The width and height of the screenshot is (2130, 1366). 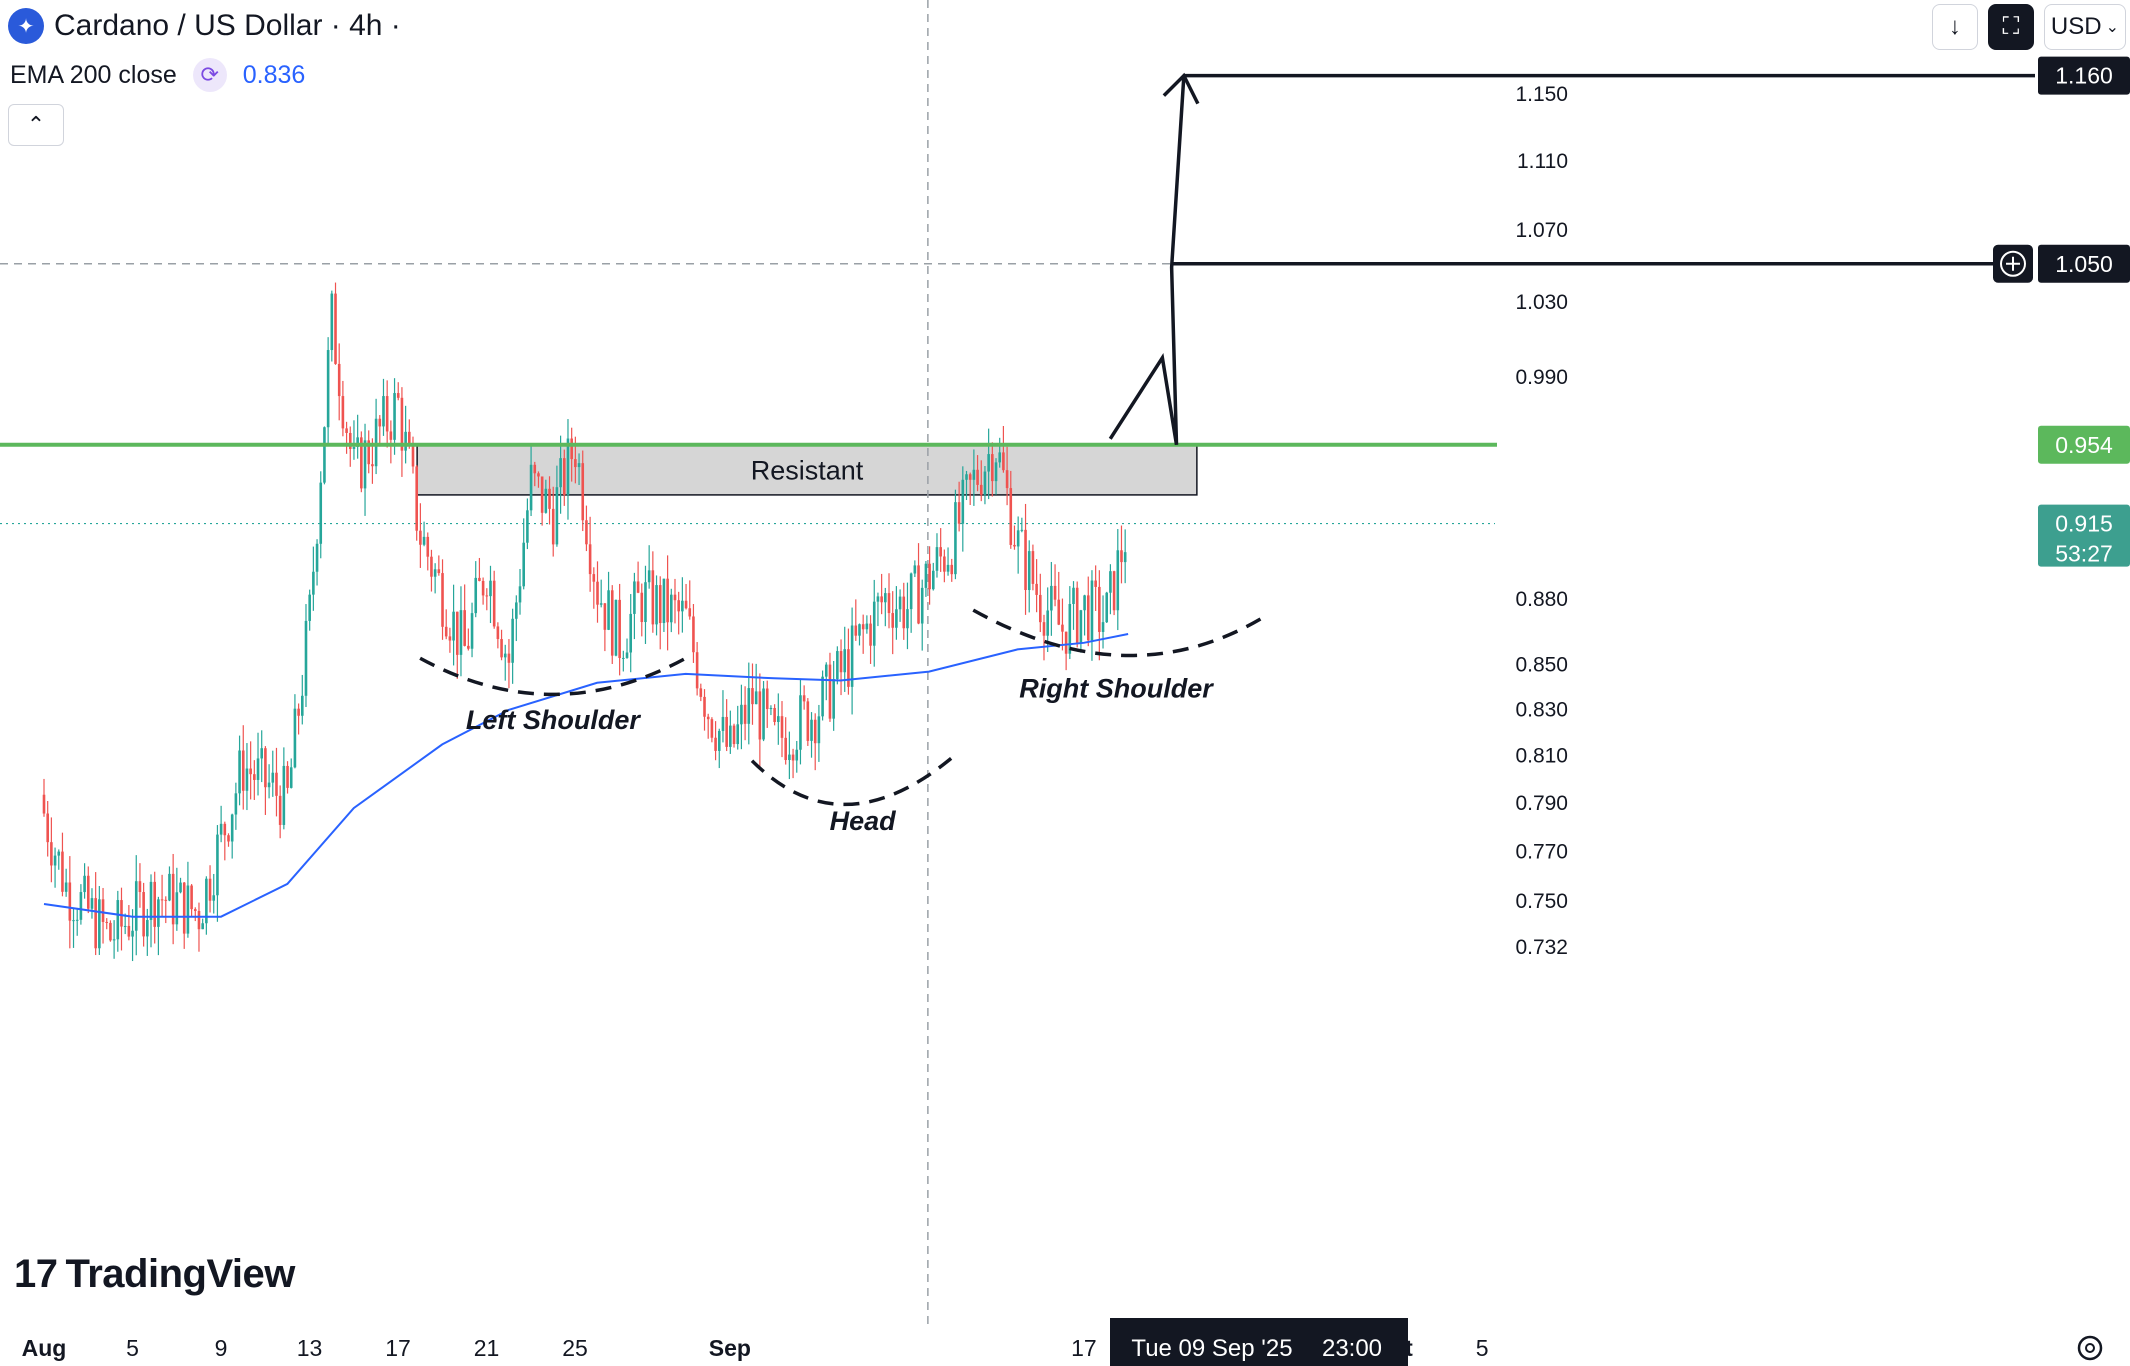 I want to click on indicator-label: EMA 200 close, so click(x=93, y=74).